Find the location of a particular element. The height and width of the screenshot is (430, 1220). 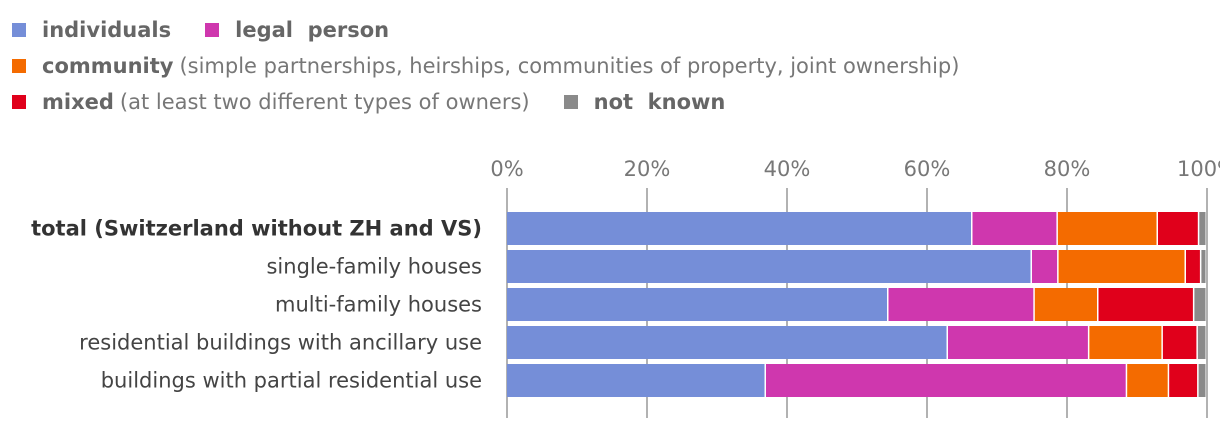

legend-swatch-mixed is located at coordinates (19, 102).